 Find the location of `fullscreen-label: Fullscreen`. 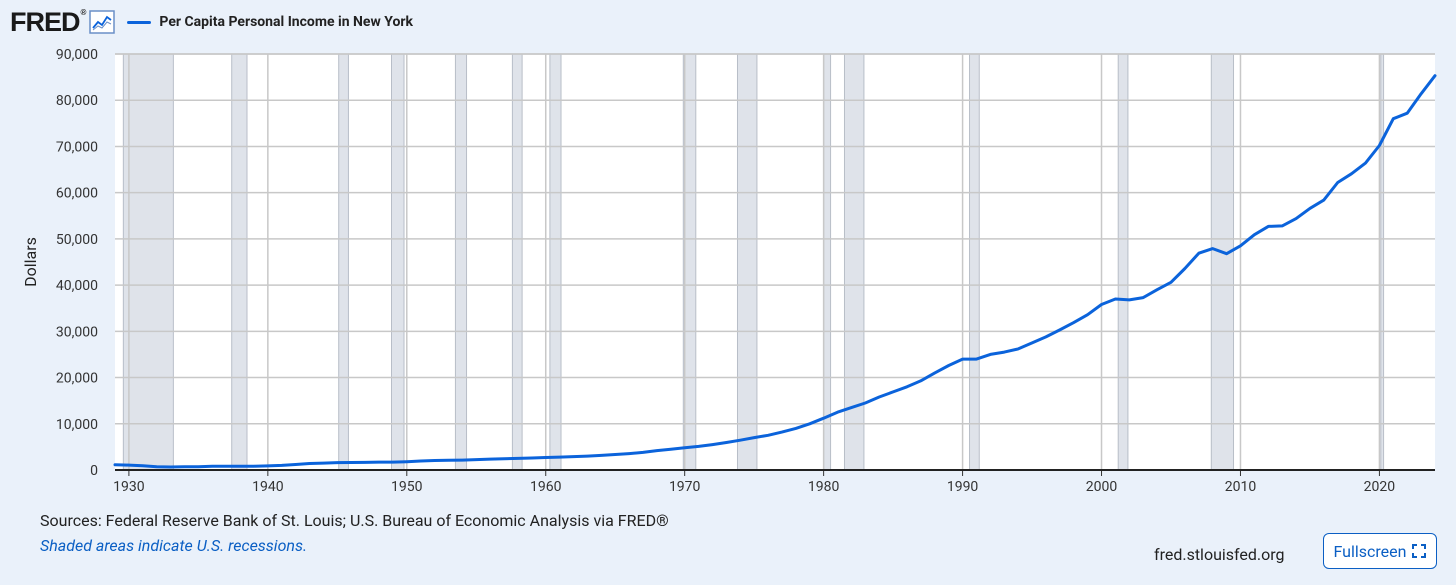

fullscreen-label: Fullscreen is located at coordinates (1370, 551).